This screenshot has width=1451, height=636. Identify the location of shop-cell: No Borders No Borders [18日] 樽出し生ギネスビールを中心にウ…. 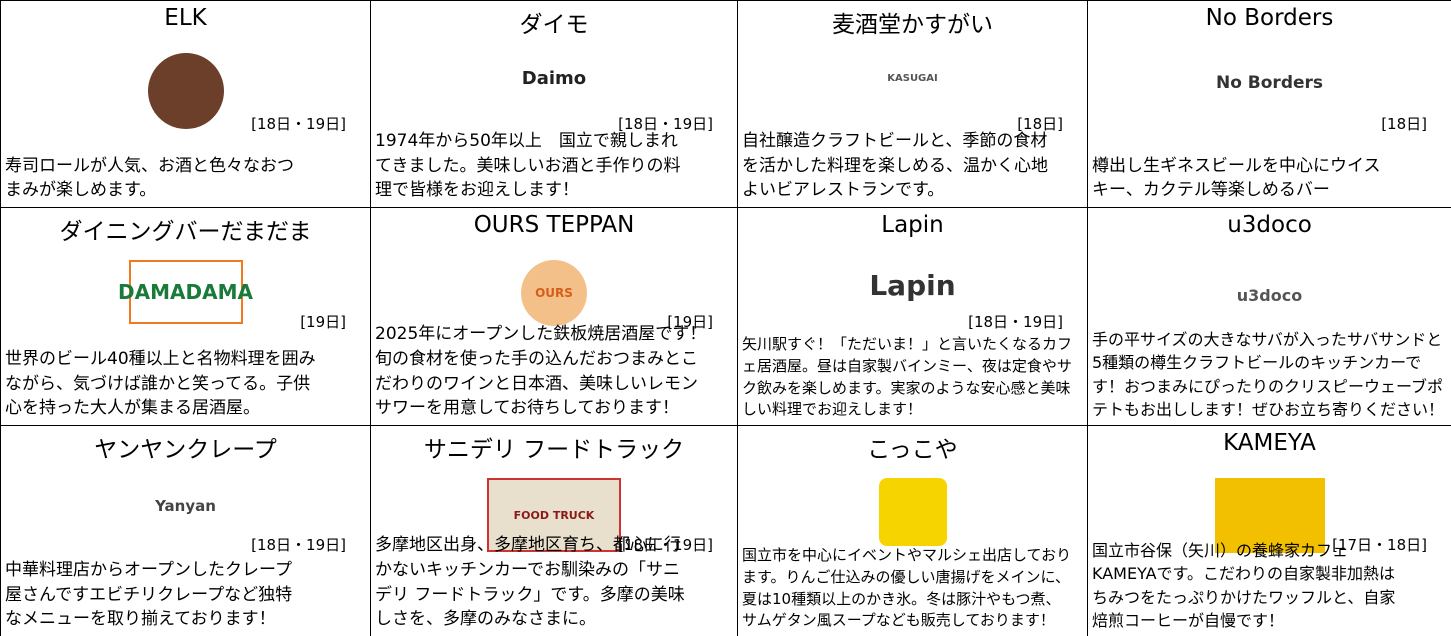
(1269, 104).